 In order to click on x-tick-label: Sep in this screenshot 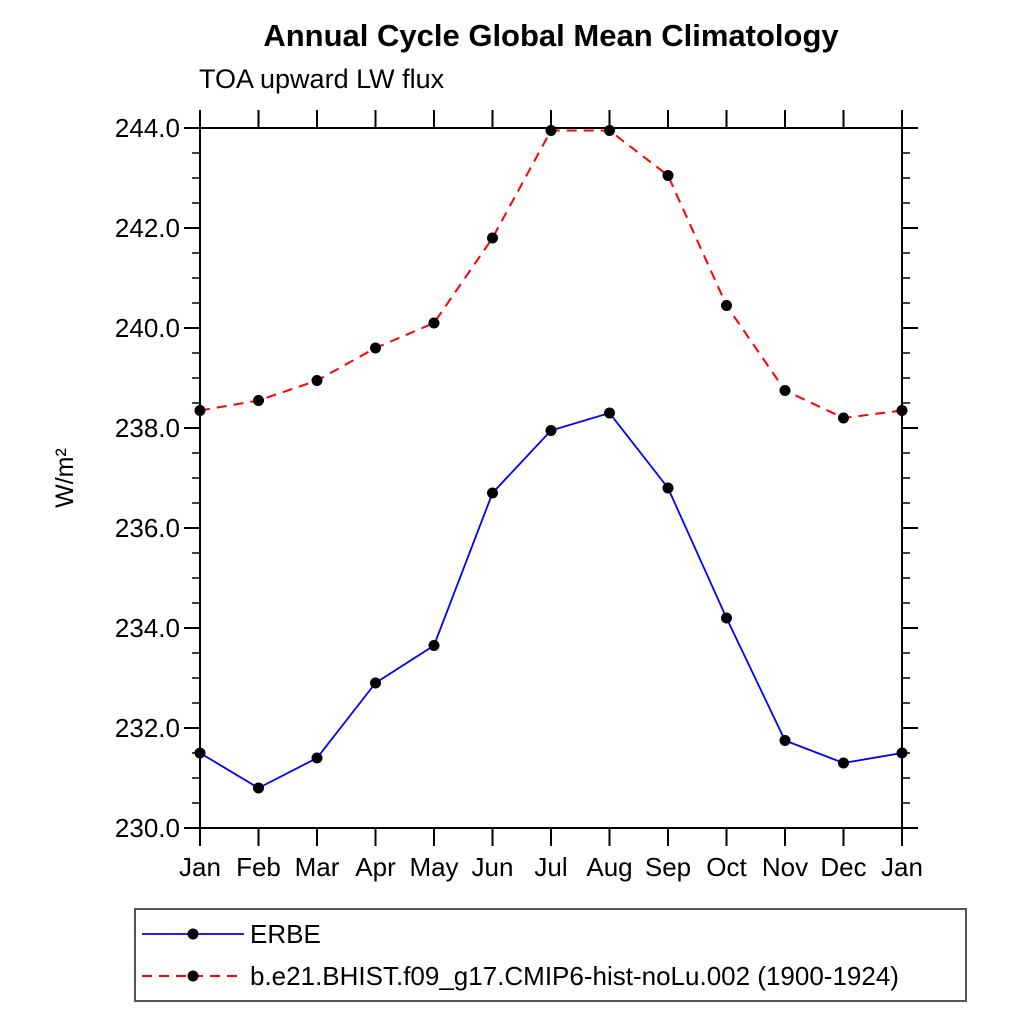, I will do `click(668, 867)`.